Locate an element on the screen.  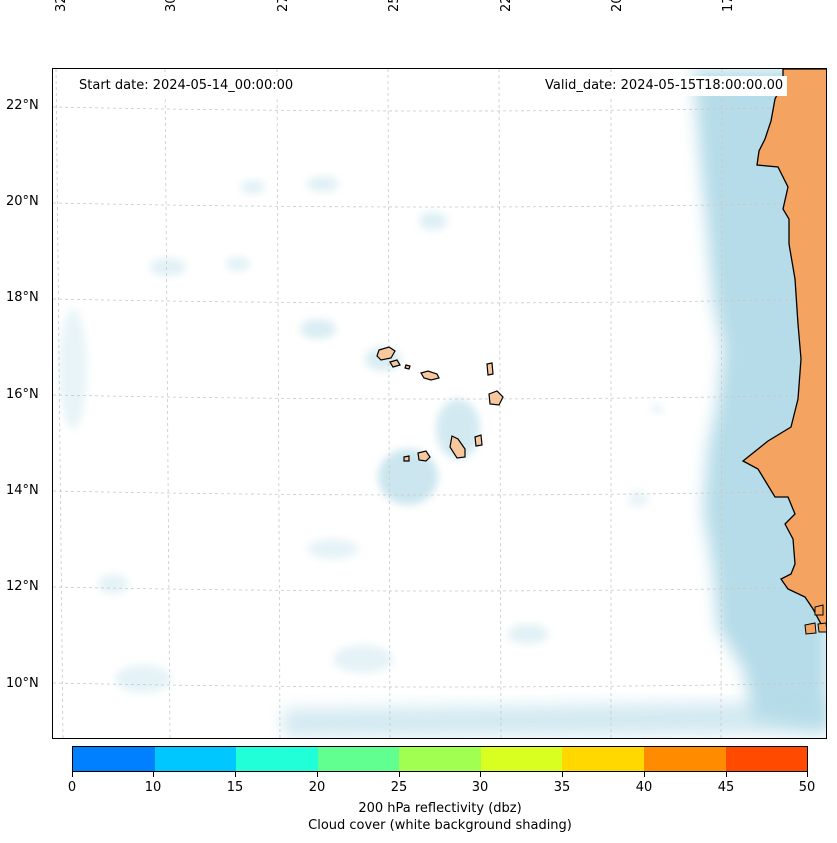
lon-label-17-5w: 17.5°W is located at coordinates (728, 6).